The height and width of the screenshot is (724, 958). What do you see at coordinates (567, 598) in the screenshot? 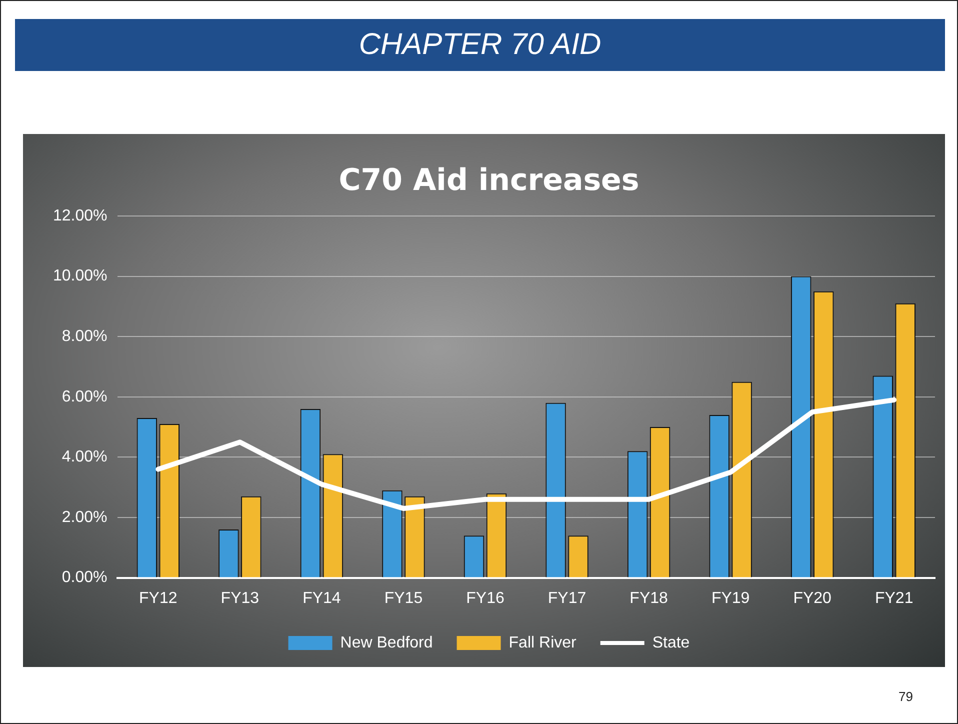
I see `x-tick-label: FY17` at bounding box center [567, 598].